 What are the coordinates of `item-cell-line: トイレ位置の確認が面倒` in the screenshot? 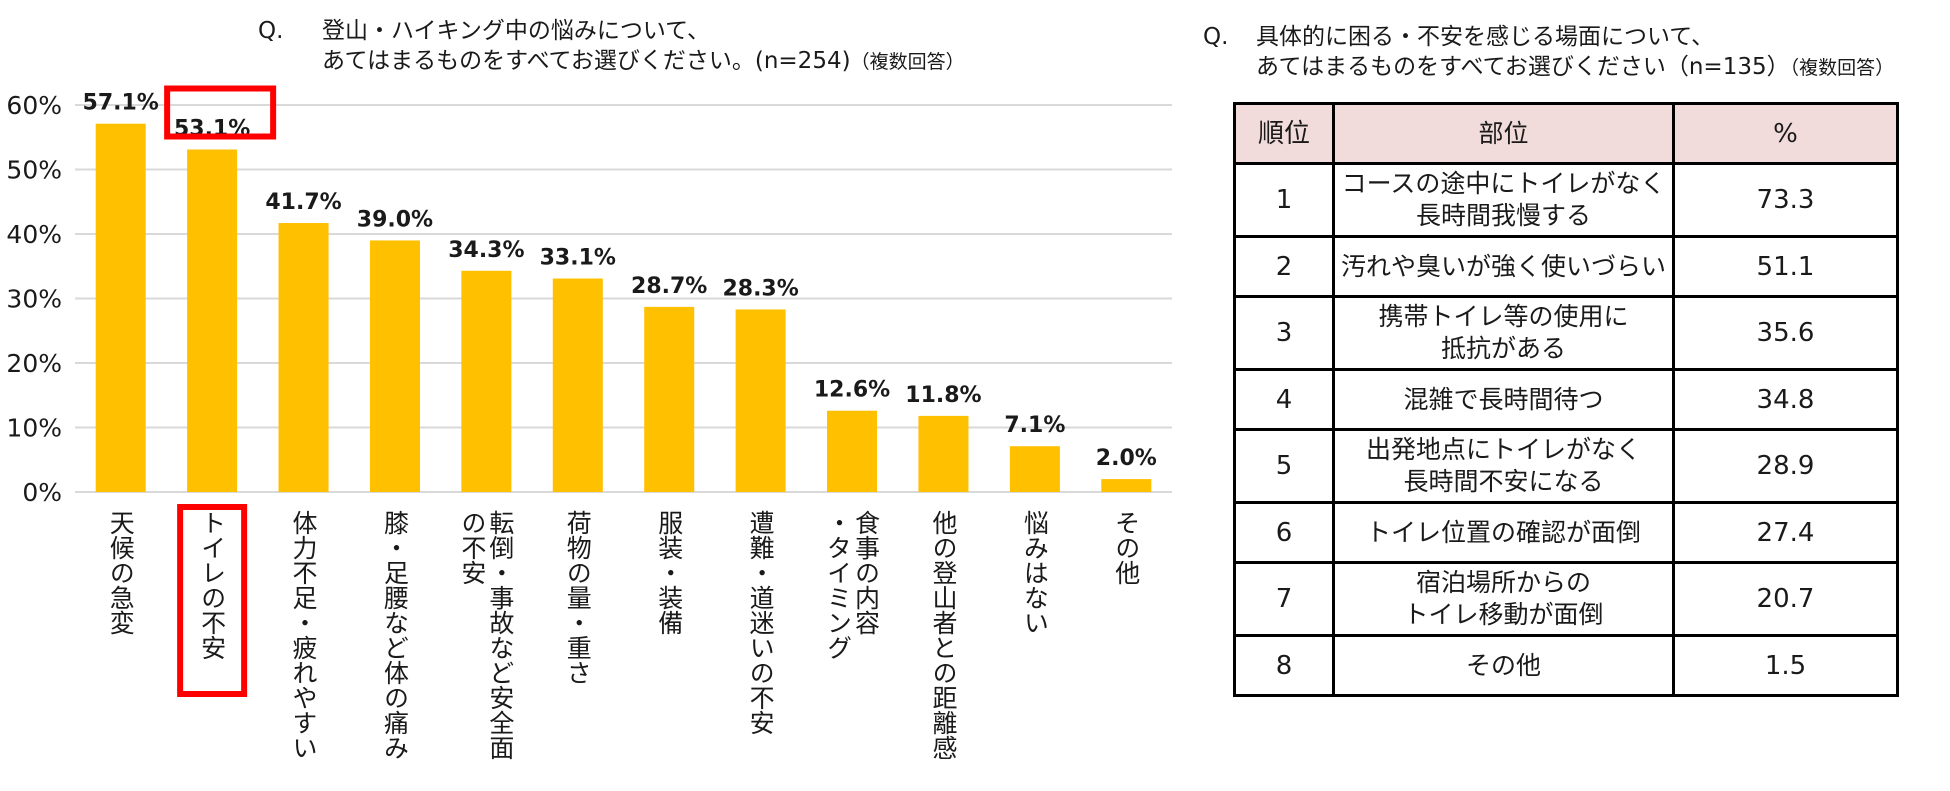 It's located at (1503, 532).